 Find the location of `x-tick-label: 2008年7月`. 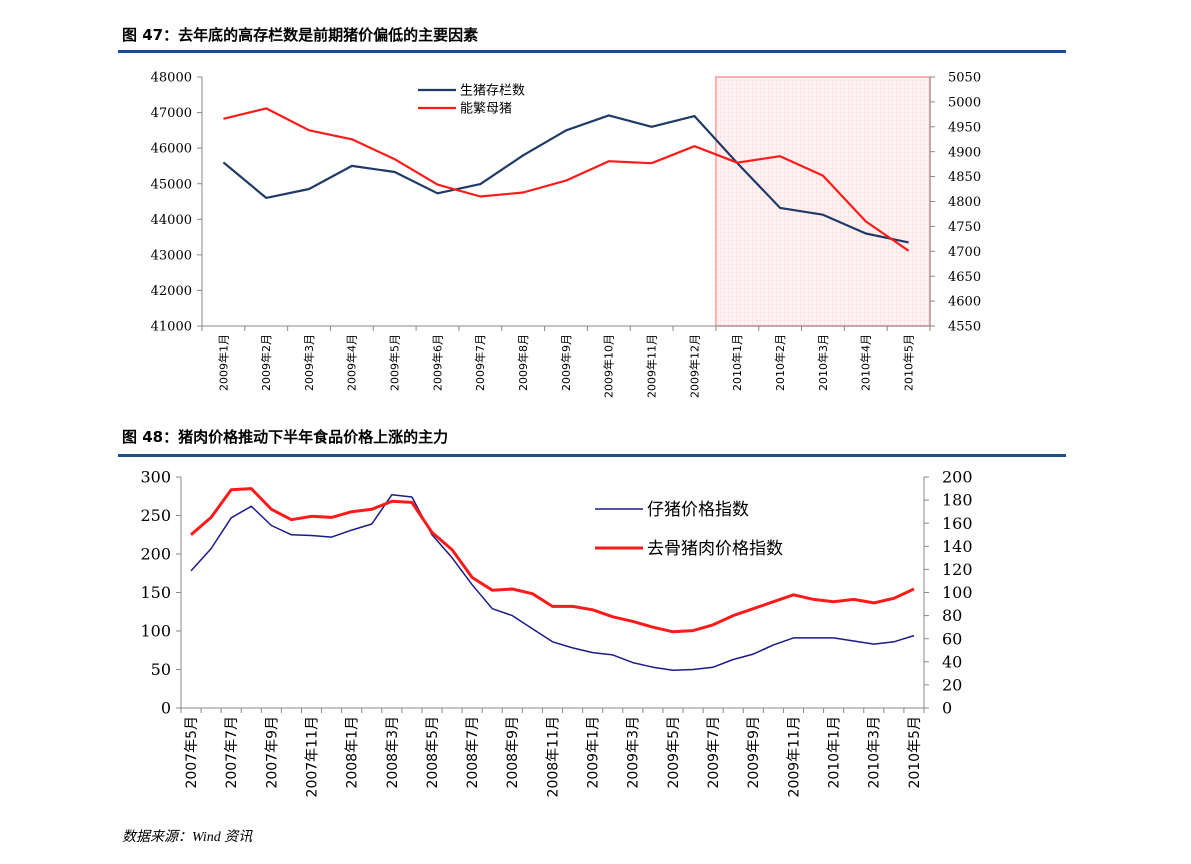

x-tick-label: 2008年7月 is located at coordinates (473, 752).